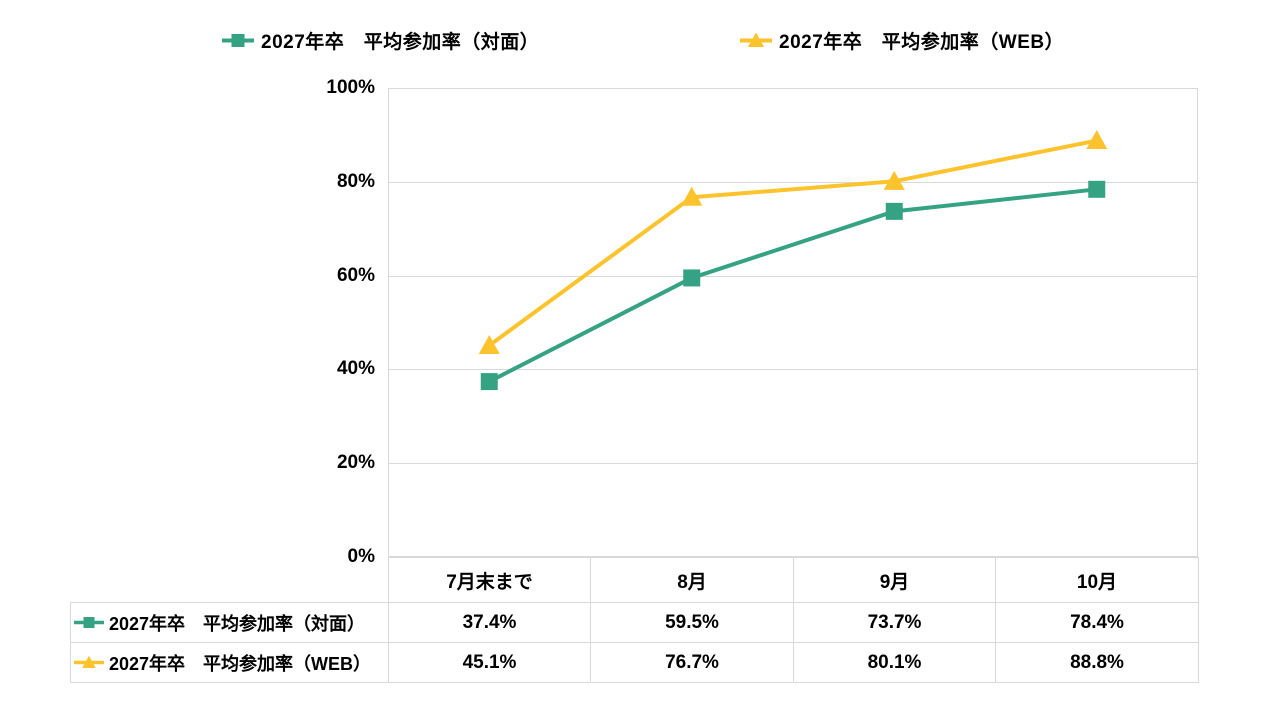 The image size is (1280, 720). Describe the element at coordinates (355, 463) in the screenshot. I see `y-axis-tick-label: 20%` at that location.